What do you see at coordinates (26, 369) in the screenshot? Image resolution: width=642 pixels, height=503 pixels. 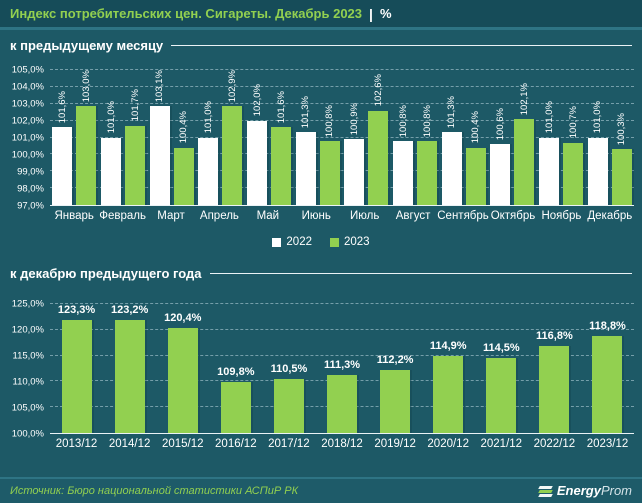 I see `y-axis: 125,0% 120,0% 115,0% 110,0% 105,0% 100,0%` at bounding box center [26, 369].